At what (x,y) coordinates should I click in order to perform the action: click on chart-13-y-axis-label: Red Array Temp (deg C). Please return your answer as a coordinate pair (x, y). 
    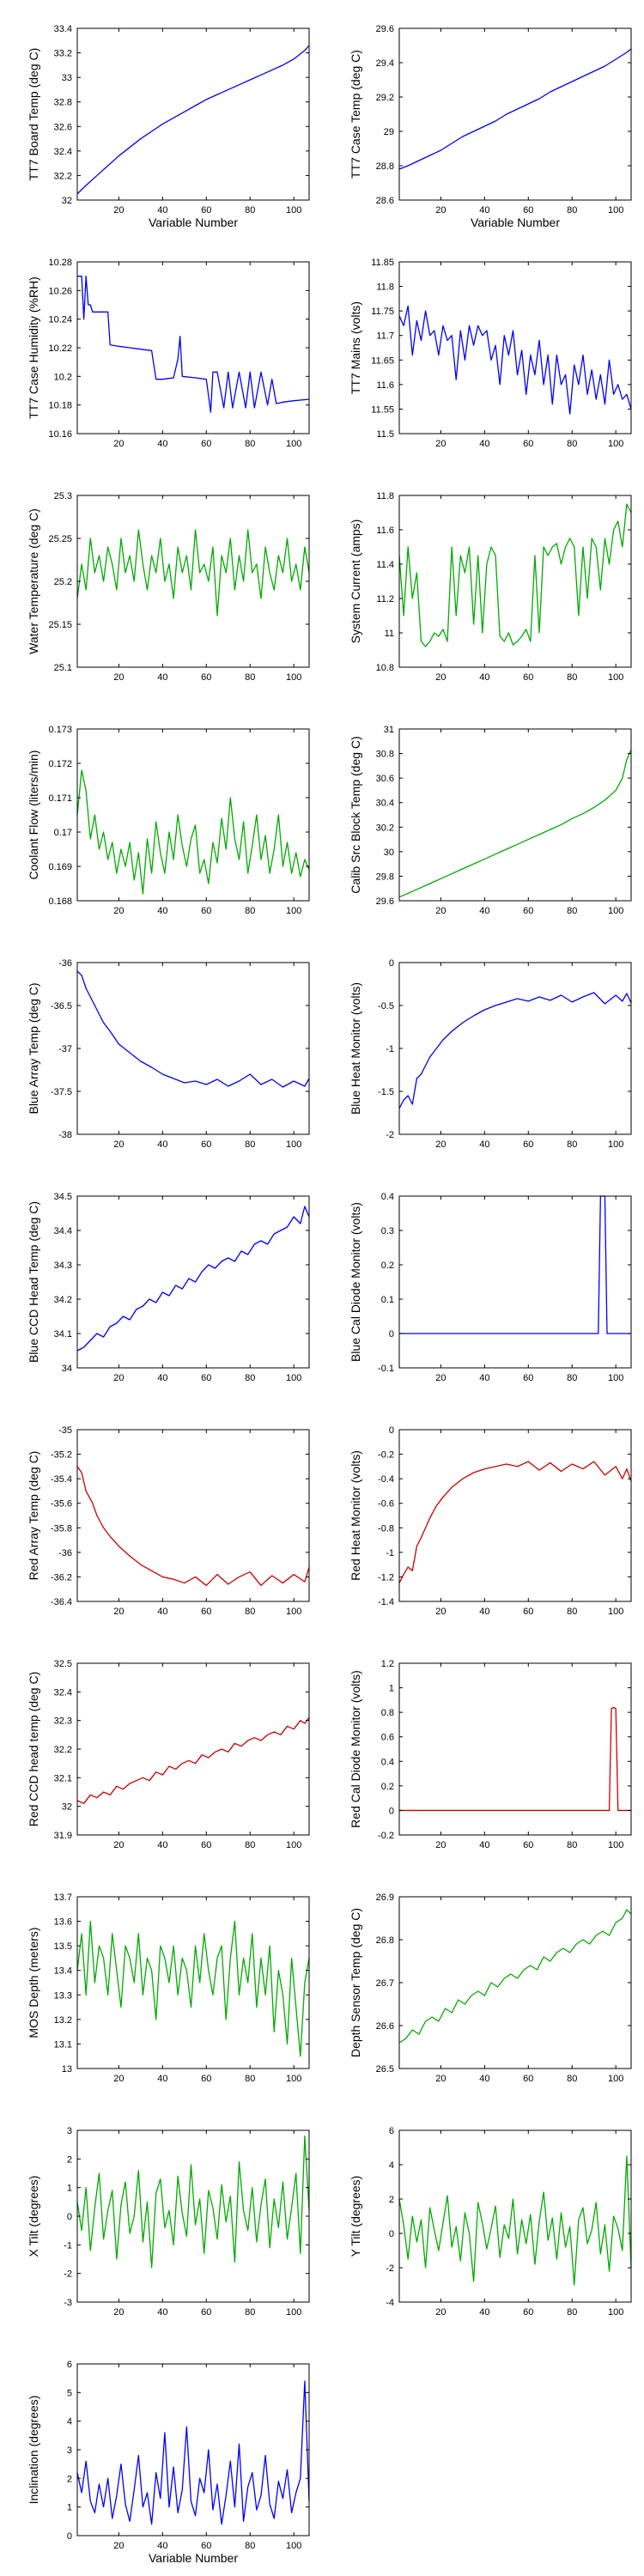
    Looking at the image, I should click on (33, 1516).